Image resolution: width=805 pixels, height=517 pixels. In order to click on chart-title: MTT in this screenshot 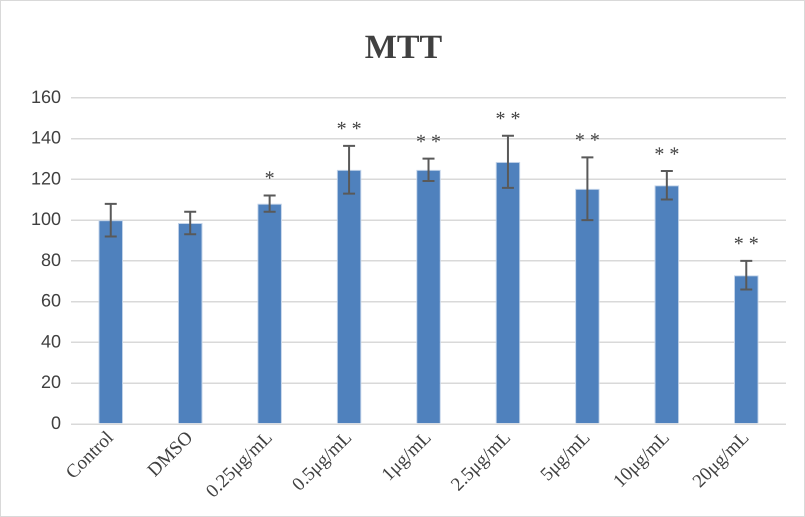, I will do `click(403, 47)`.